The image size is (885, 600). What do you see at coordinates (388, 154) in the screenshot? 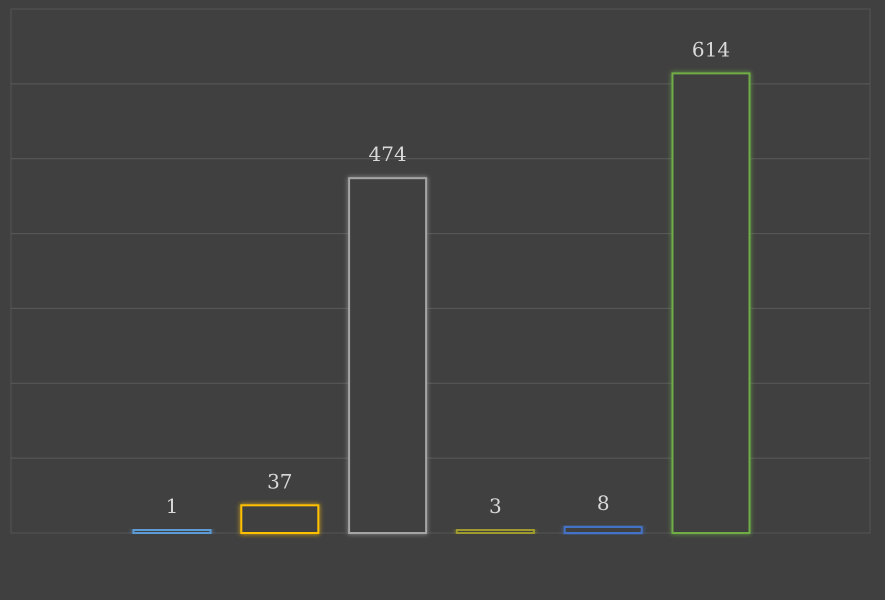
I see `data-label-3: 474` at bounding box center [388, 154].